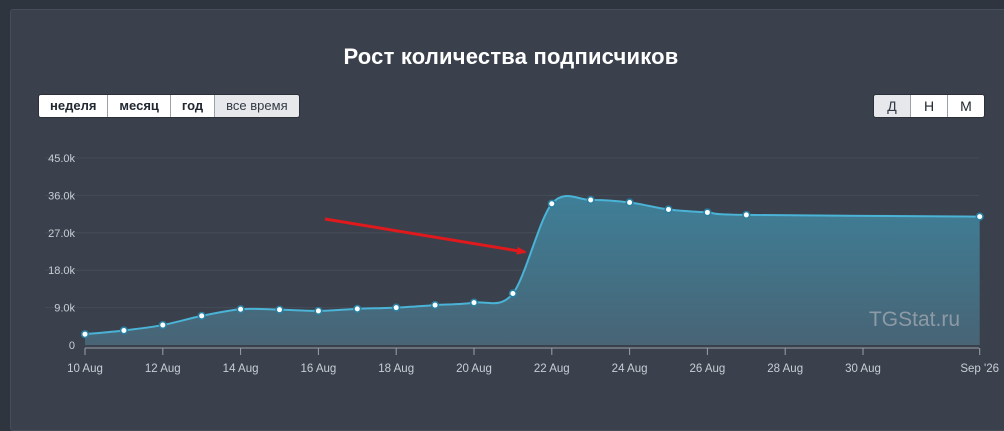 The width and height of the screenshot is (1004, 431). I want to click on x-tick-label: 26 Aug, so click(707, 369).